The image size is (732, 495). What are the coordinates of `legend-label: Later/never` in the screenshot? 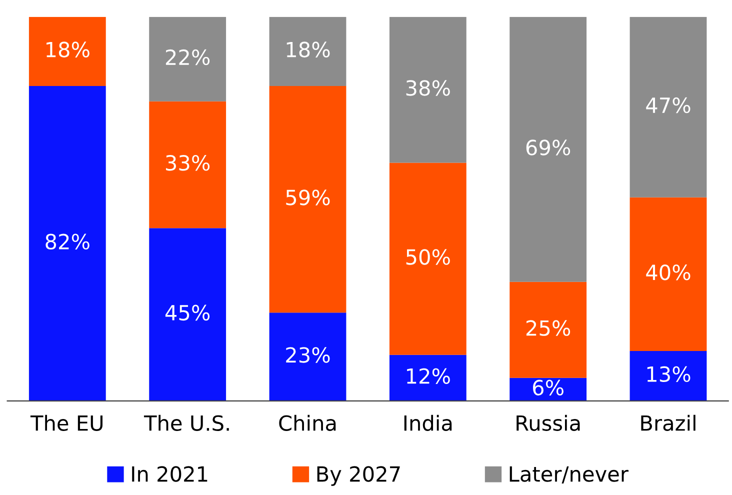 It's located at (569, 475).